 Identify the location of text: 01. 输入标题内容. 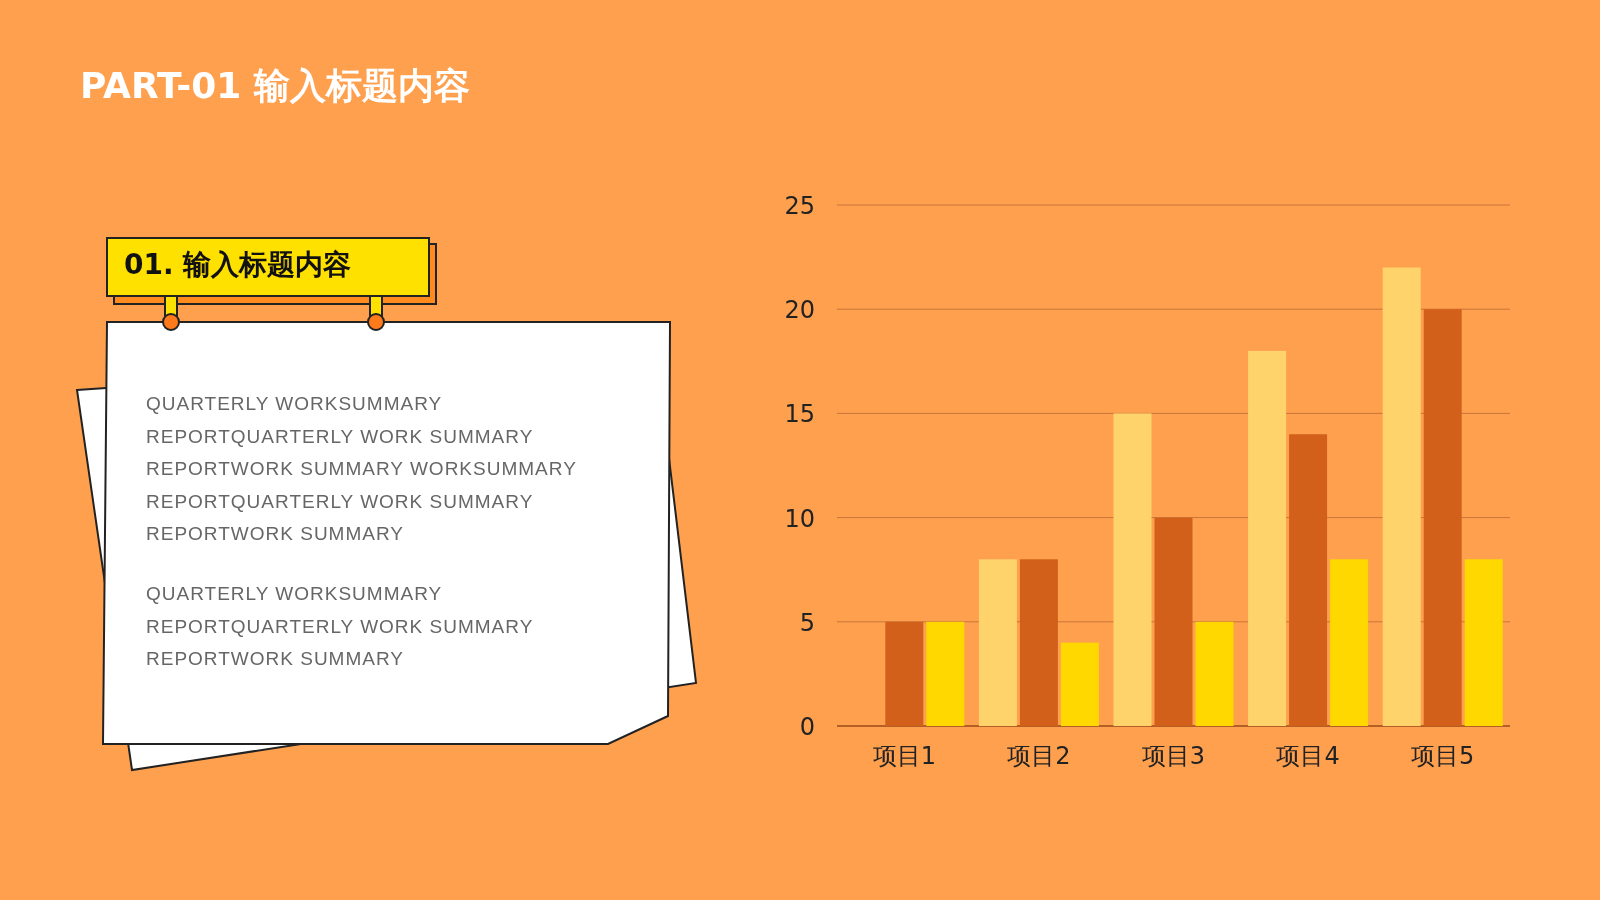
(238, 265).